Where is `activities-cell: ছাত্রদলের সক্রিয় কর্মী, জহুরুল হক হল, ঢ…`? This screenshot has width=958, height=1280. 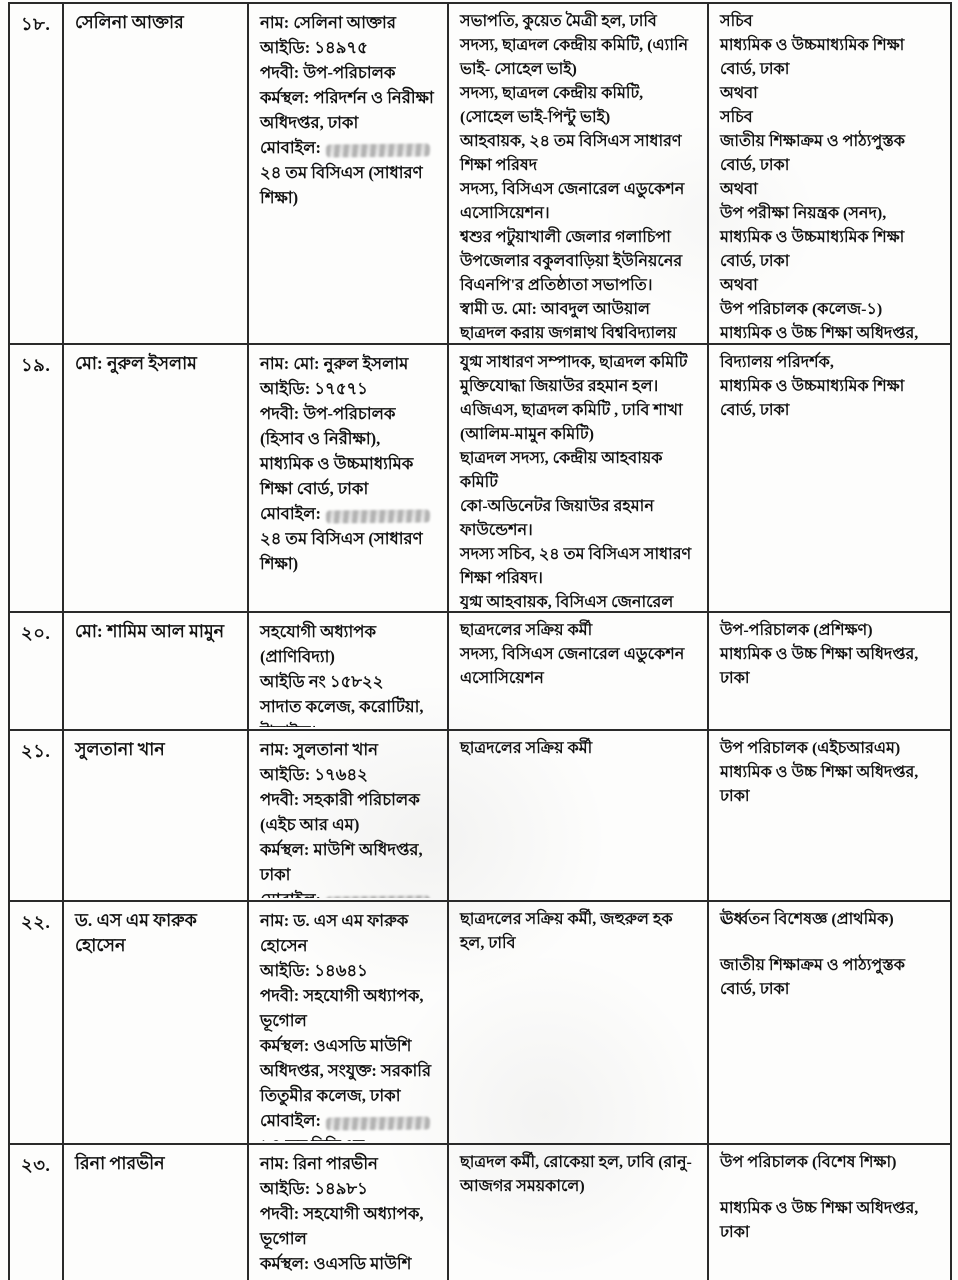 activities-cell: ছাত্রদলের সক্রিয় কর্মী, জহুরুল হক হল, ঢ… is located at coordinates (578, 1022).